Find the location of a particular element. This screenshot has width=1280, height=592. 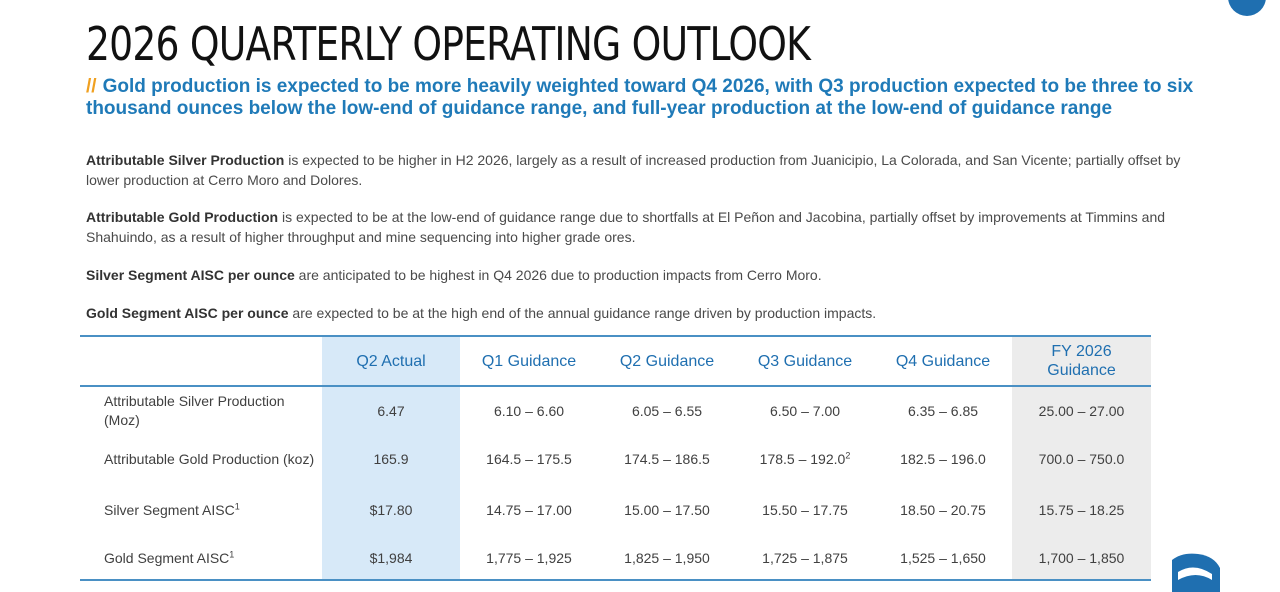

cell-value: 1,700 – 1,850 is located at coordinates (1081, 558).